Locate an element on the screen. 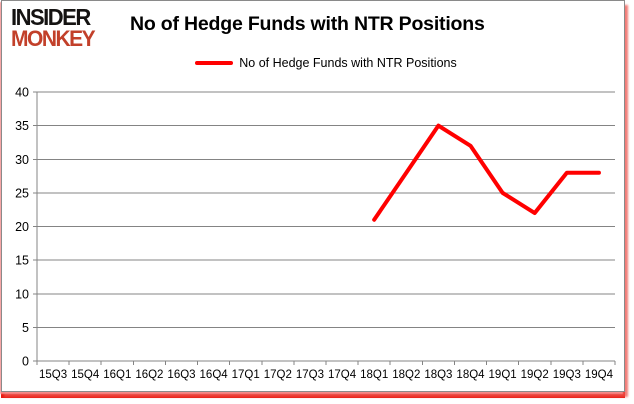  x-tick-label: 15Q4 is located at coordinates (85, 375).